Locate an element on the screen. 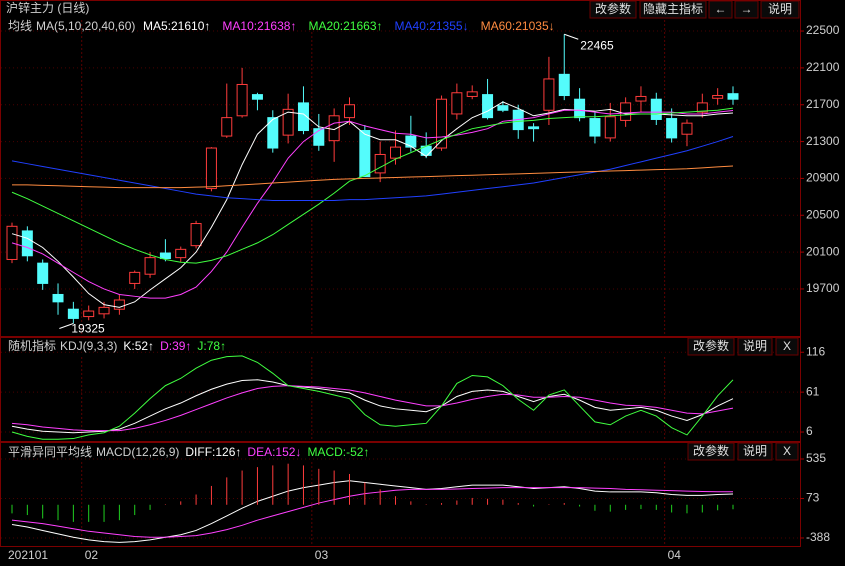 This screenshot has height=566, width=845. legend-entry: MA5:21610↑ is located at coordinates (176, 26).